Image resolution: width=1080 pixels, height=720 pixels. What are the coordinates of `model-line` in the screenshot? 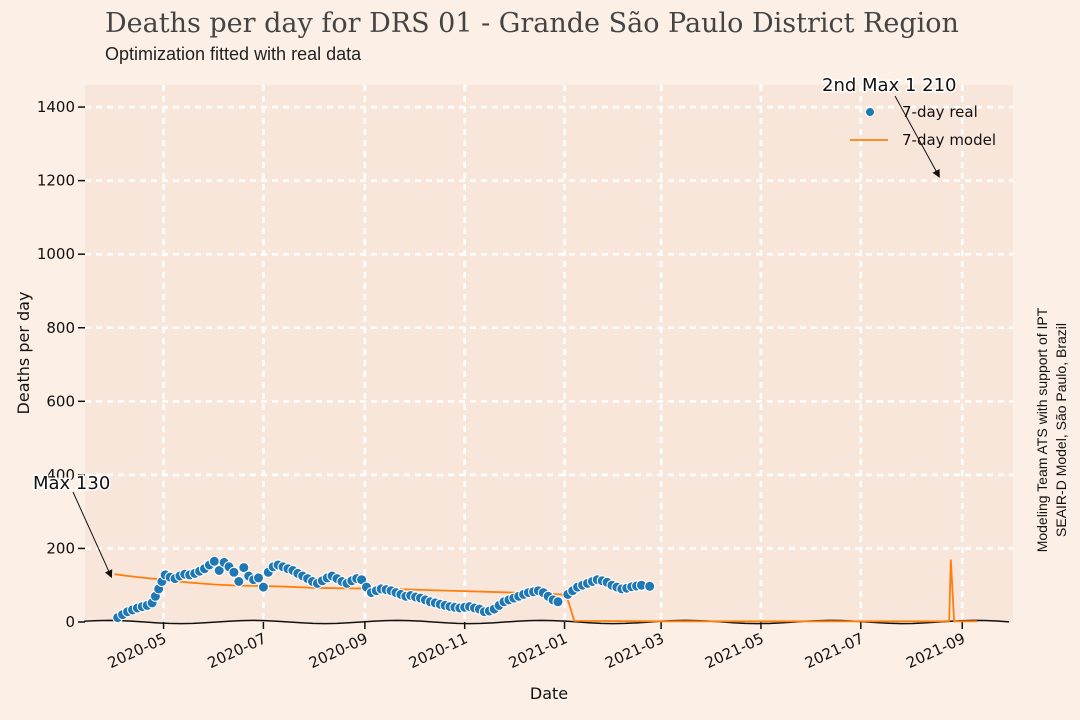 It's located at (545, 591).